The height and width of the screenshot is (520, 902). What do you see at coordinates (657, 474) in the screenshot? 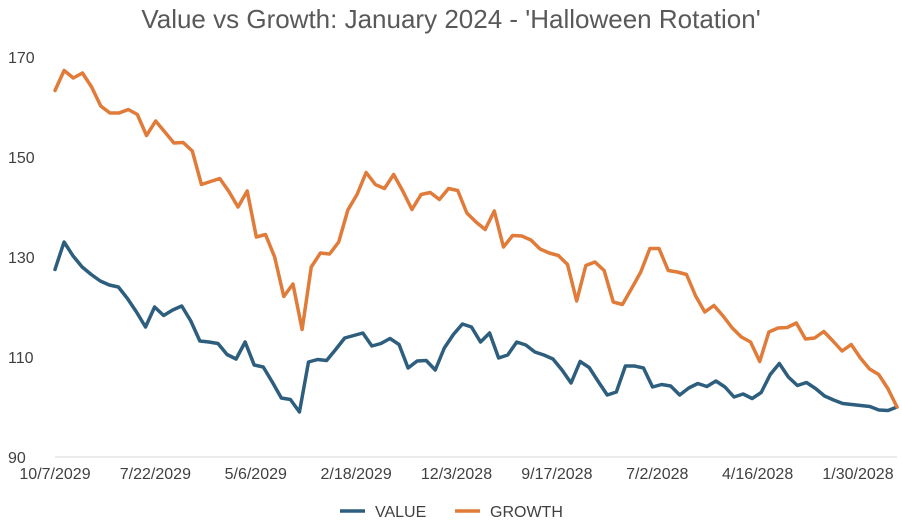
I see `x-tick-label: 7/2/2028` at bounding box center [657, 474].